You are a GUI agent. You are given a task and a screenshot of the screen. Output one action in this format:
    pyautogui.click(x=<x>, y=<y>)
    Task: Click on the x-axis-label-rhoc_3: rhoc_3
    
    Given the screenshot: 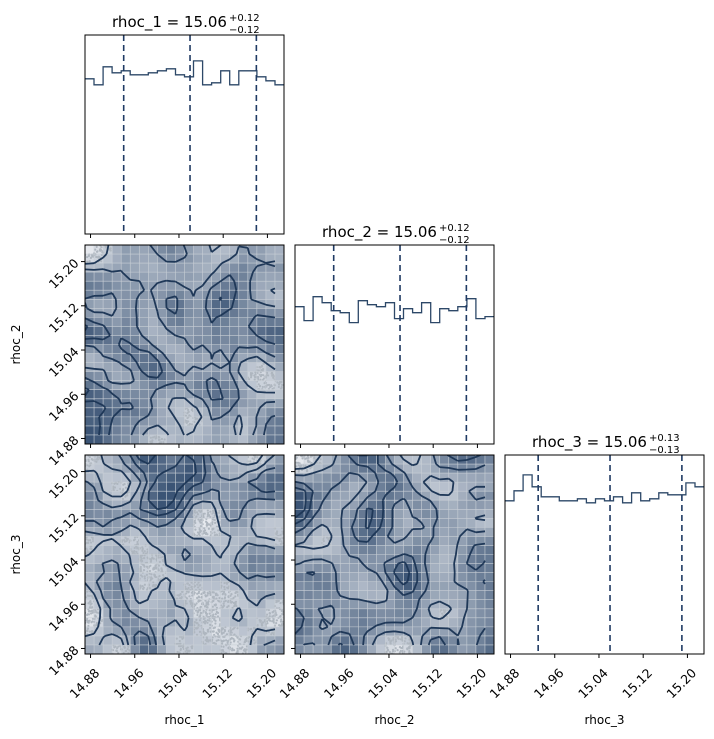 What is the action you would take?
    pyautogui.click(x=605, y=720)
    